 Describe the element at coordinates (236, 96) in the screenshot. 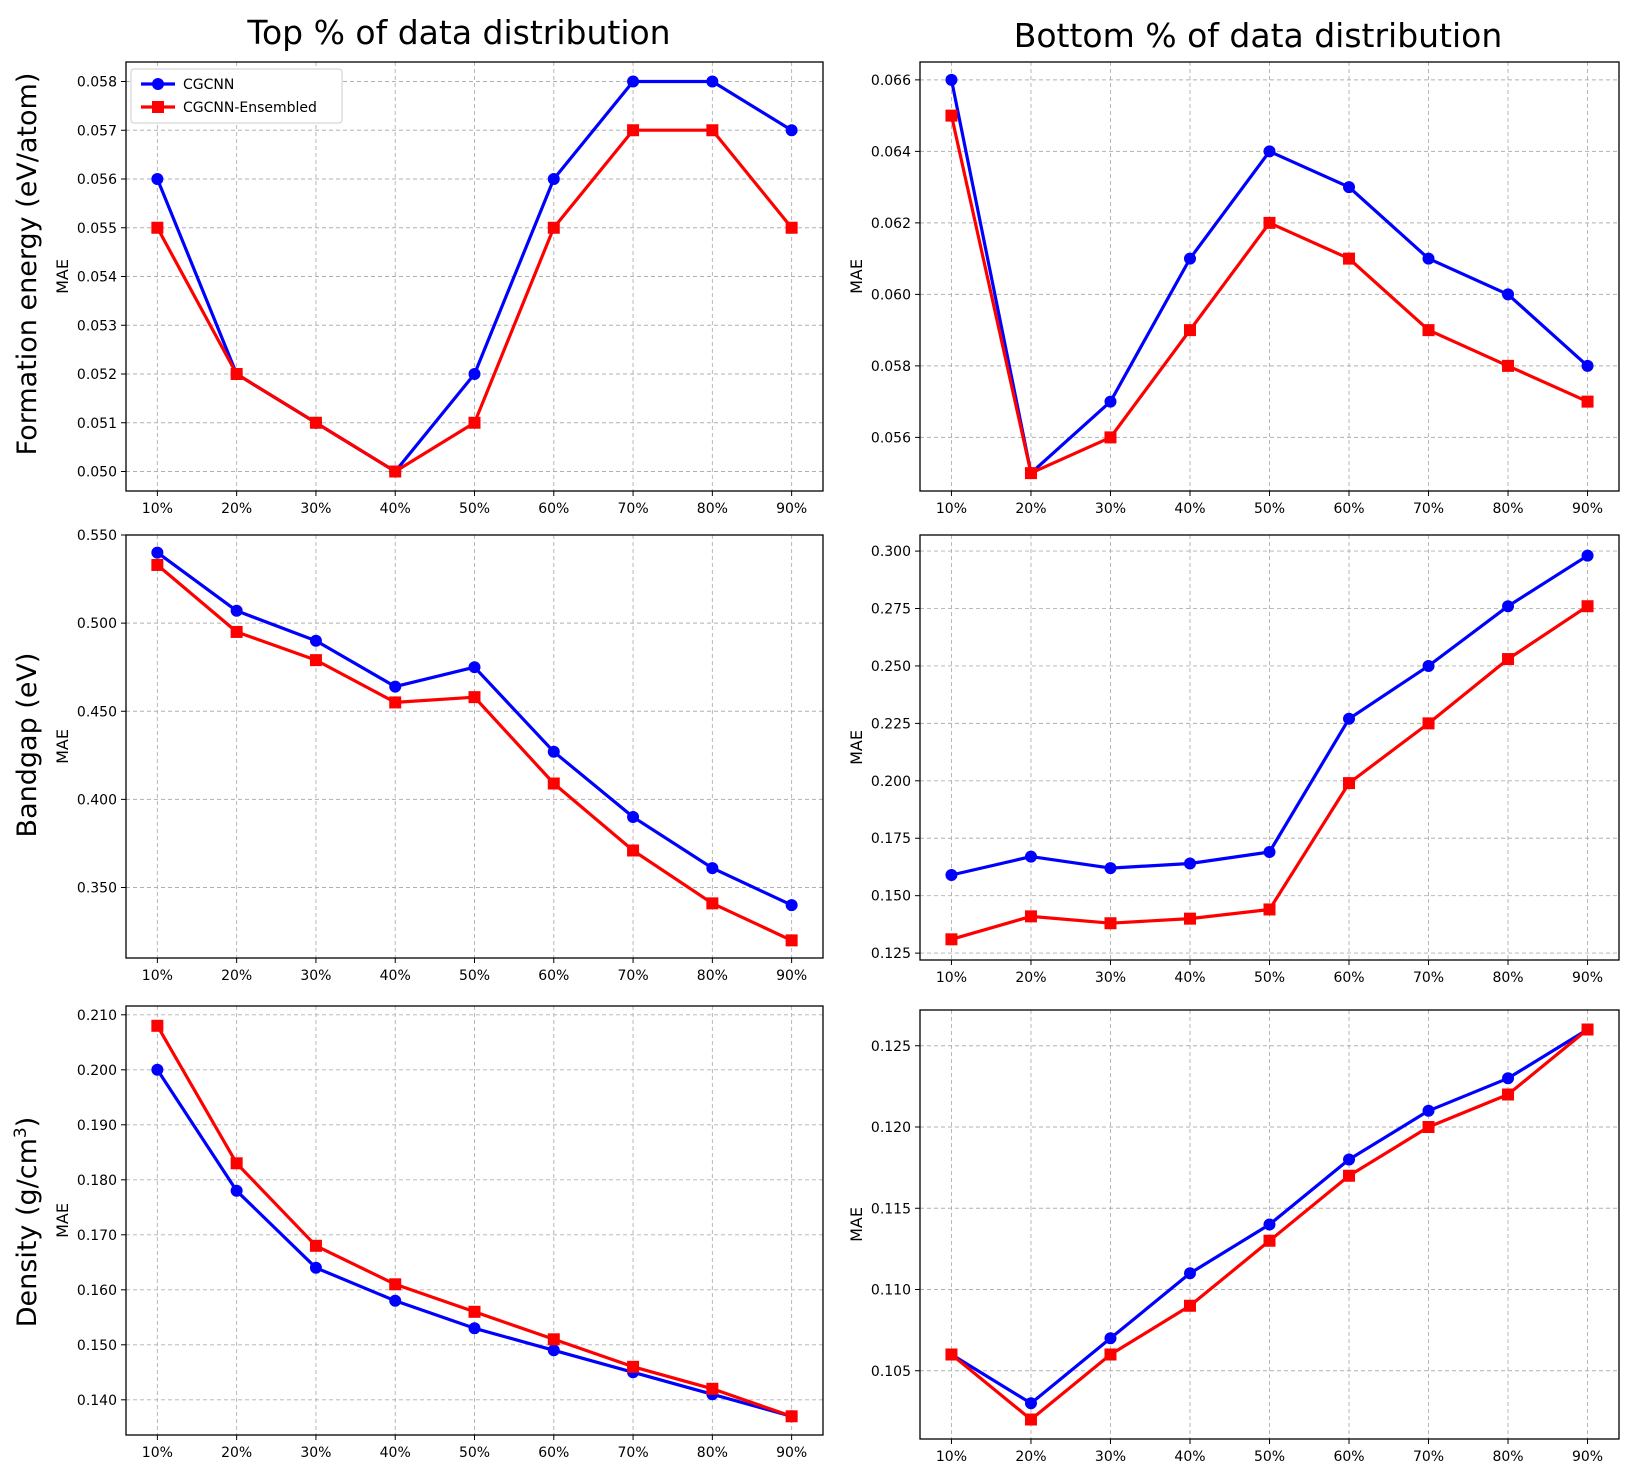

I see `legend-box` at that location.